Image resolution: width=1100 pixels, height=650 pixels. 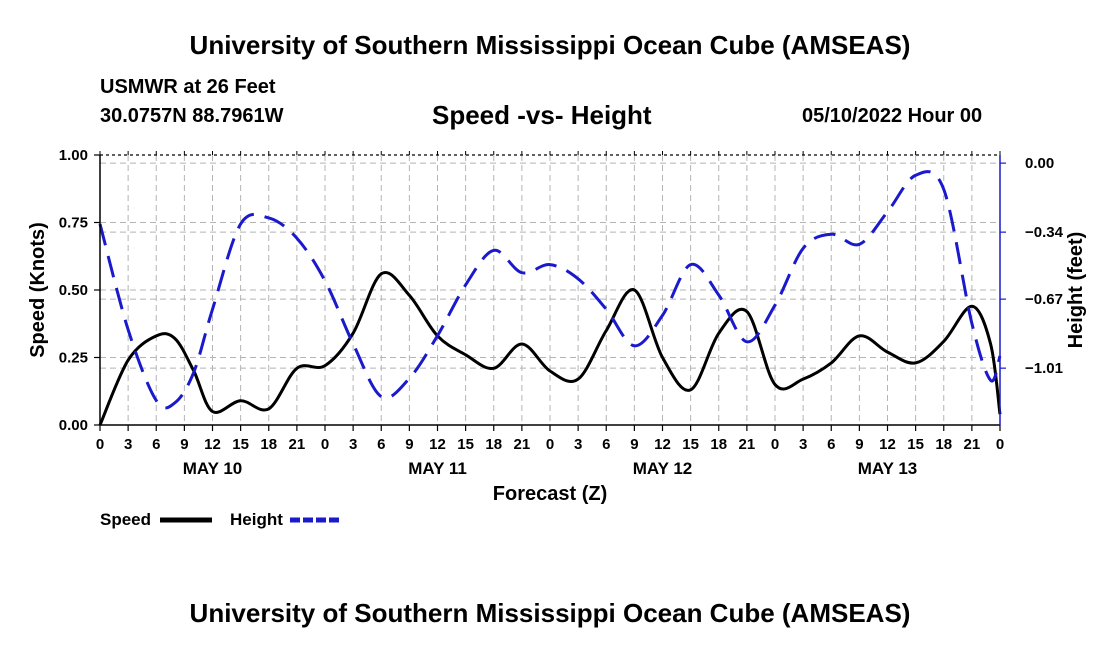 I want to click on day-label: MAY 10, so click(x=213, y=468).